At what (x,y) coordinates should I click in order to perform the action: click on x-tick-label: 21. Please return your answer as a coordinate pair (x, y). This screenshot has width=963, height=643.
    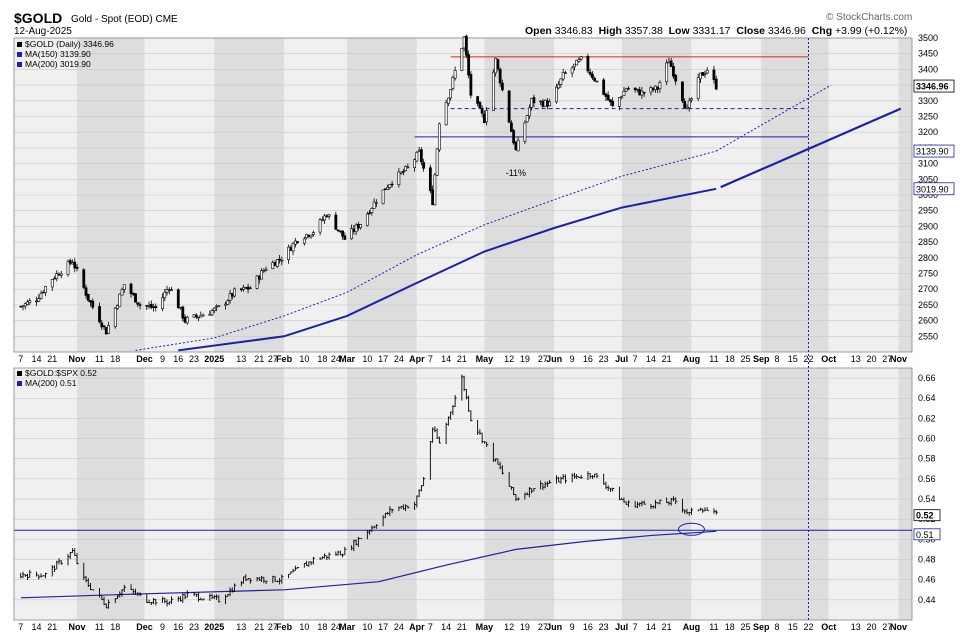
    Looking at the image, I should click on (259, 359).